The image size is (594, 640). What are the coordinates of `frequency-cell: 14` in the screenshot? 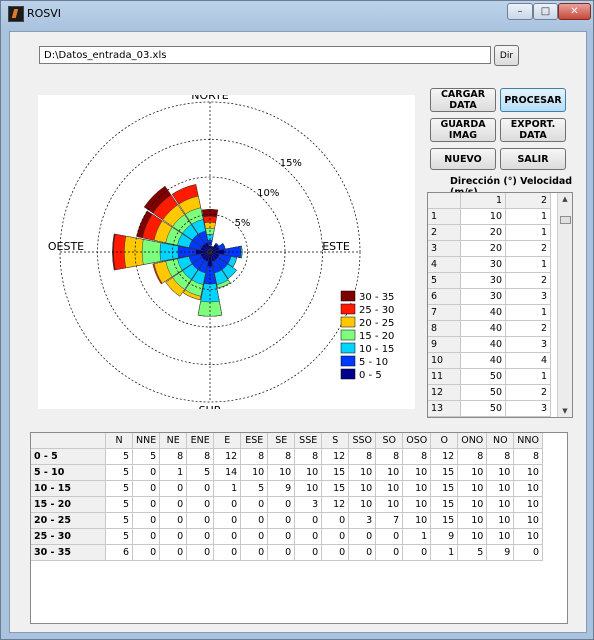 It's located at (227, 472).